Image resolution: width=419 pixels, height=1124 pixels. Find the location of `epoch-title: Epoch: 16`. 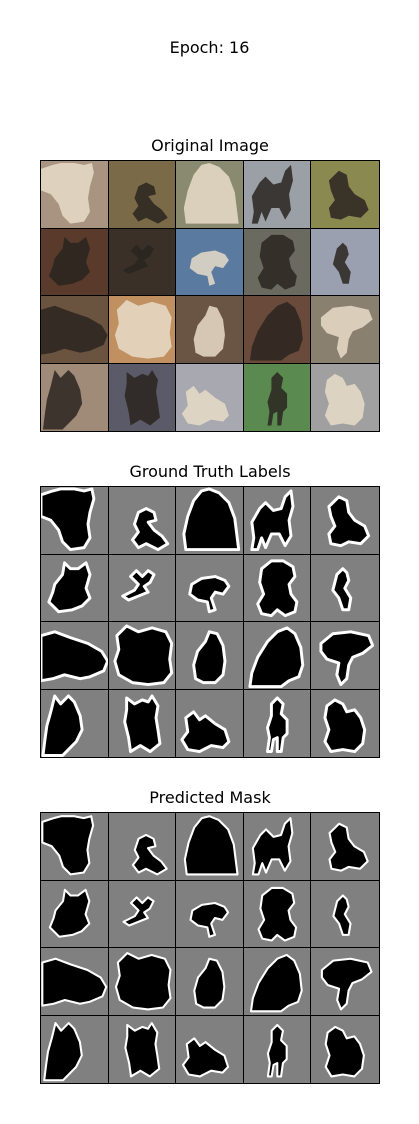

epoch-title: Epoch: 16 is located at coordinates (209, 47).